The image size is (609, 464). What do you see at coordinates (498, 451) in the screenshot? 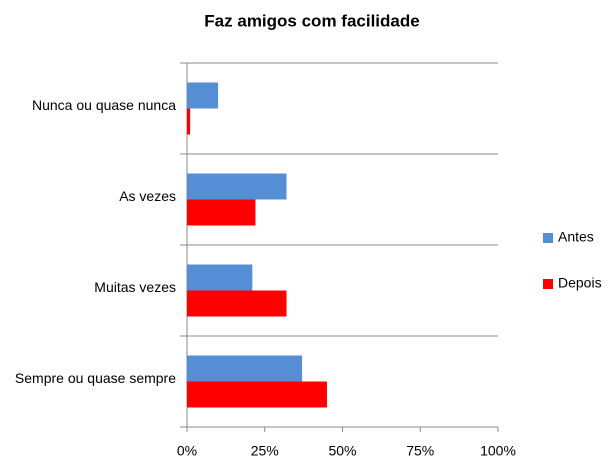
I see `x-tick-label: 100%` at bounding box center [498, 451].